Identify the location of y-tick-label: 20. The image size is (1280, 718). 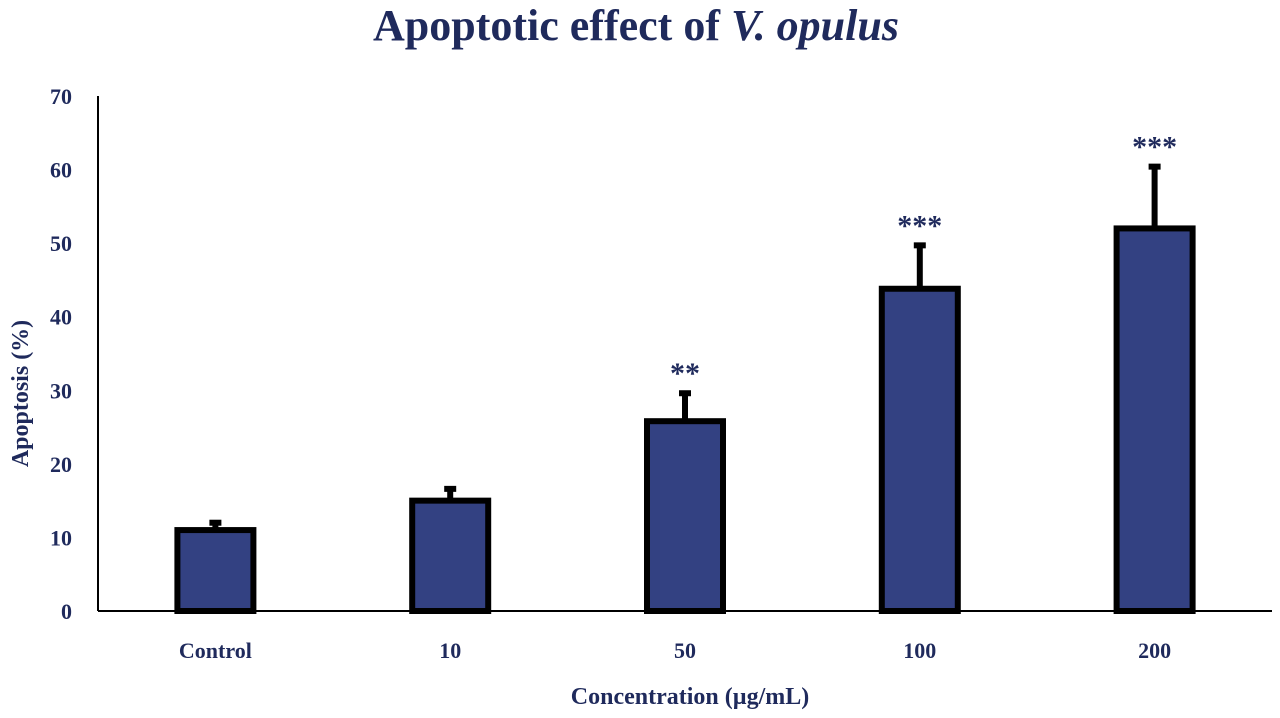
(61, 464).